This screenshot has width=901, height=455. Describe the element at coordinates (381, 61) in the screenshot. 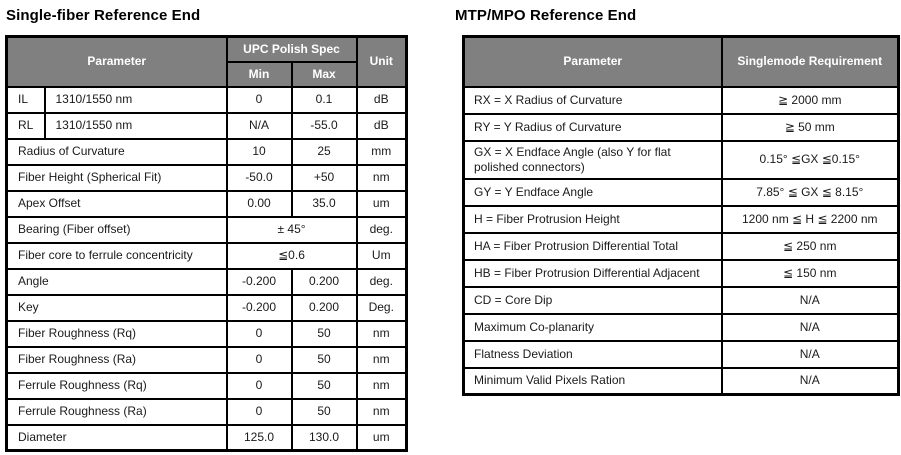

I see `unit-column-header: Unit` at that location.